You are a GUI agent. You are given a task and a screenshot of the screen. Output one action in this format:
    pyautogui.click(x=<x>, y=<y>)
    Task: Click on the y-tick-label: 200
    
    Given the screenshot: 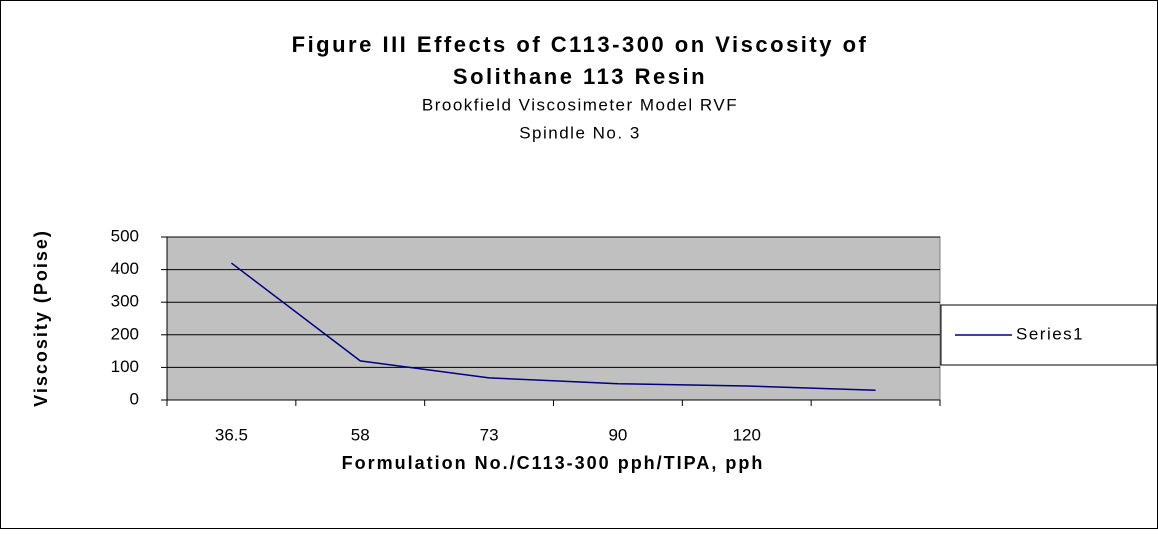 What is the action you would take?
    pyautogui.click(x=125, y=333)
    